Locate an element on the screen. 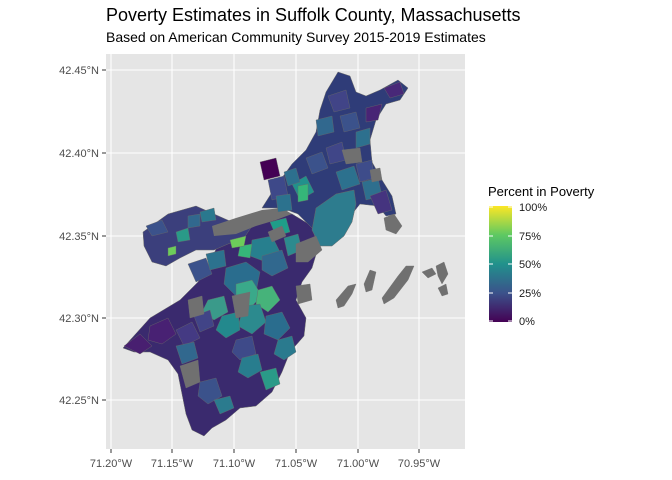  y-tick-label: 42.35°N is located at coordinates (79, 237).